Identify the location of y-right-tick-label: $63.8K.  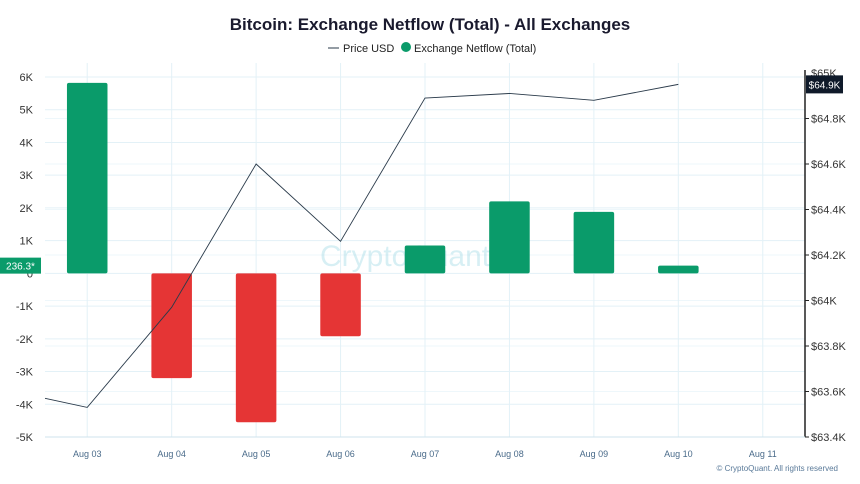
(829, 347).